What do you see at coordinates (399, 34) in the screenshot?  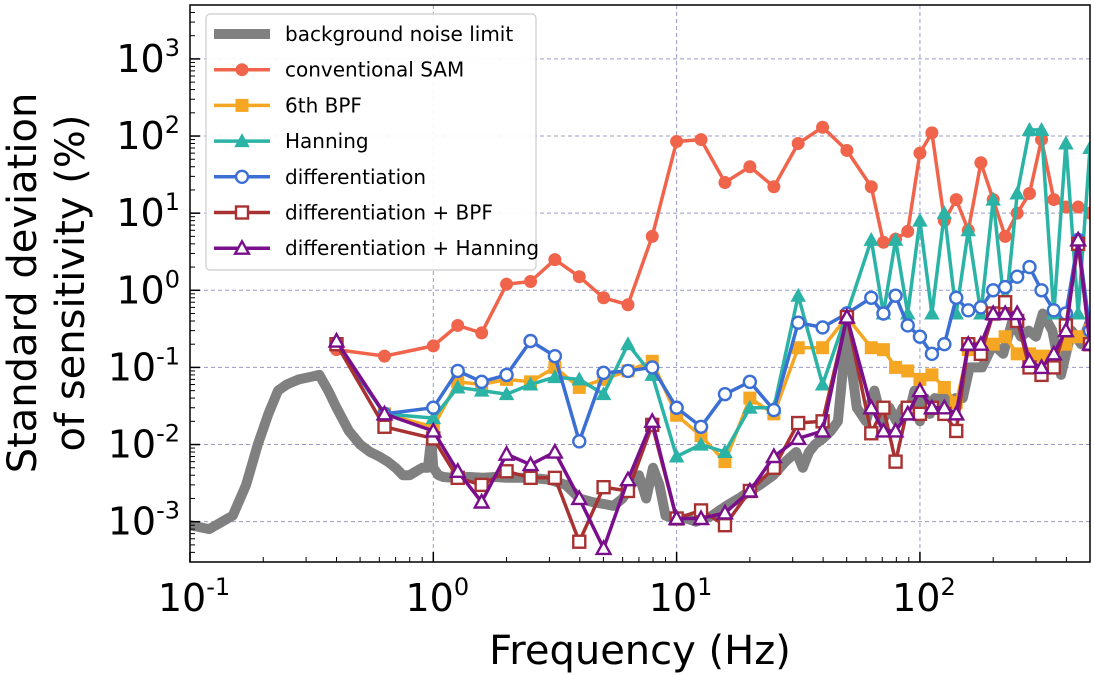 I see `legend-label: background noise limit` at bounding box center [399, 34].